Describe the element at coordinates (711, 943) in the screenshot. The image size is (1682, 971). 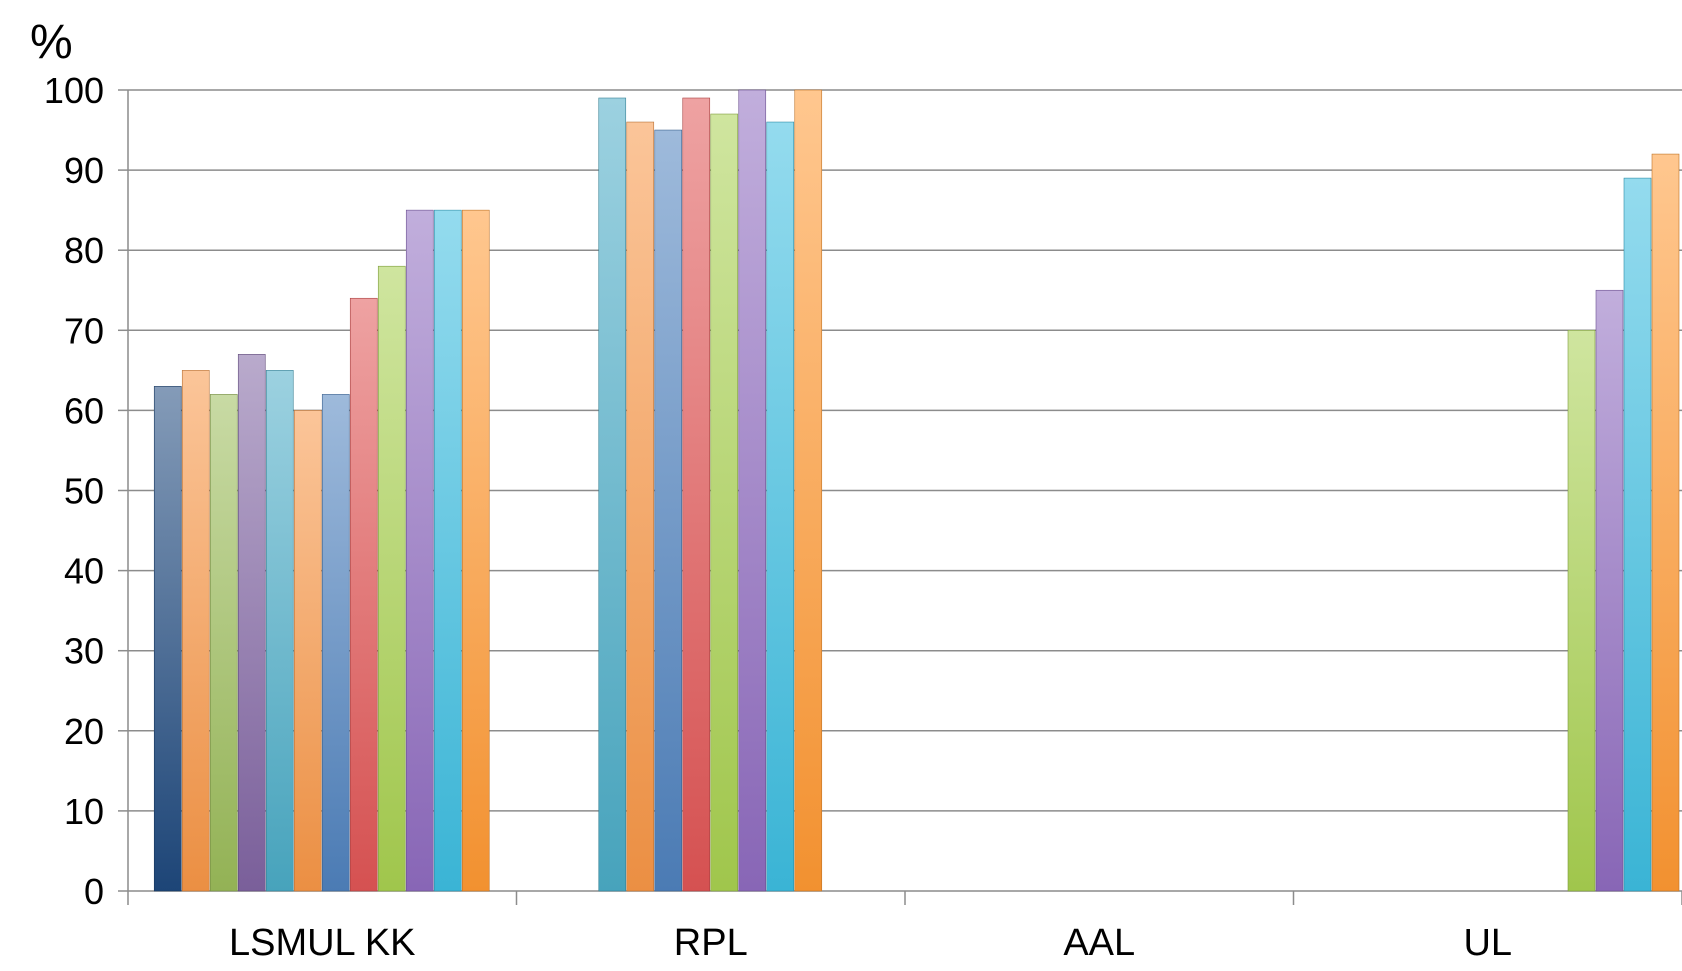
I see `x-category-label: RPL` at that location.